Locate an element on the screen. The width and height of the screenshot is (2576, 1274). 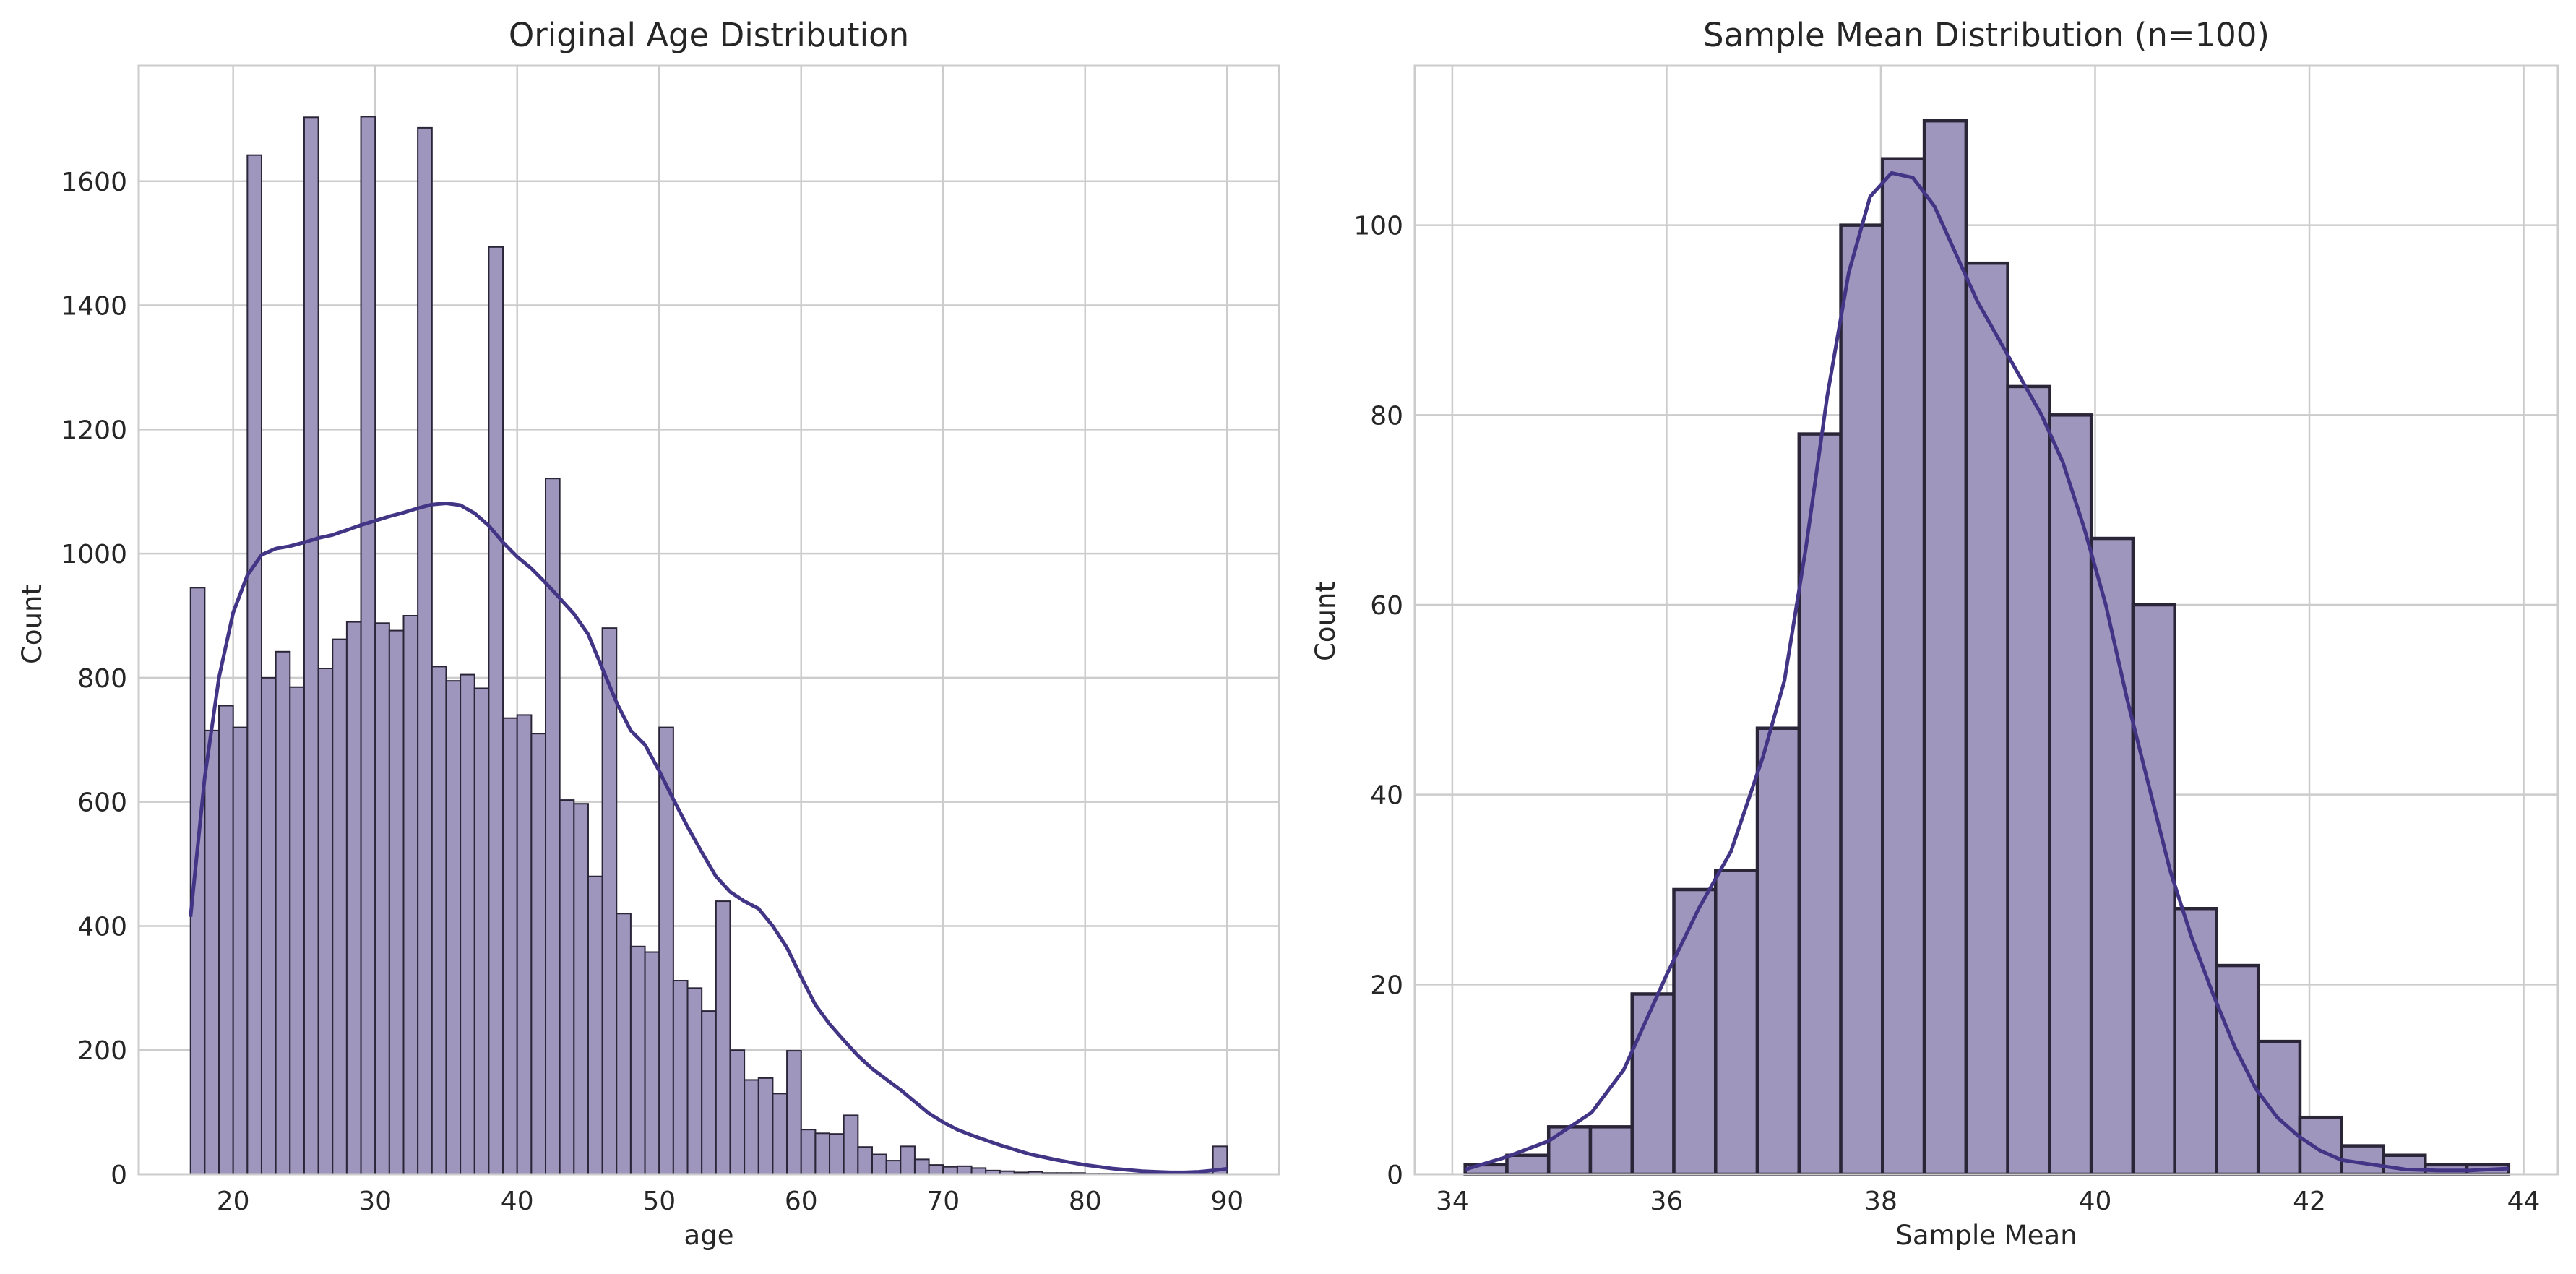
left-chart-xtick-label: 70 is located at coordinates (943, 1201).